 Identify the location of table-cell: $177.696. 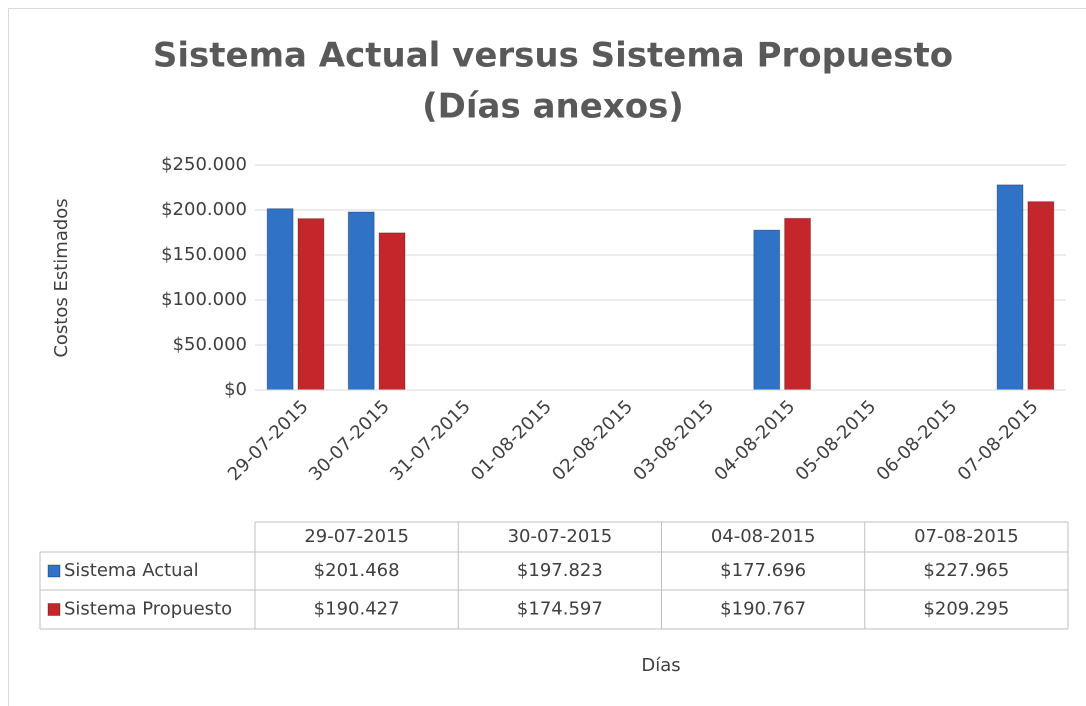
(763, 570).